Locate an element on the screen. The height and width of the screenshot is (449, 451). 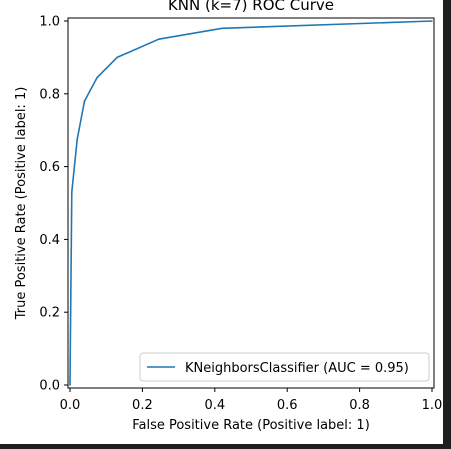
y-tick-label: 0.6 is located at coordinates (49, 167).